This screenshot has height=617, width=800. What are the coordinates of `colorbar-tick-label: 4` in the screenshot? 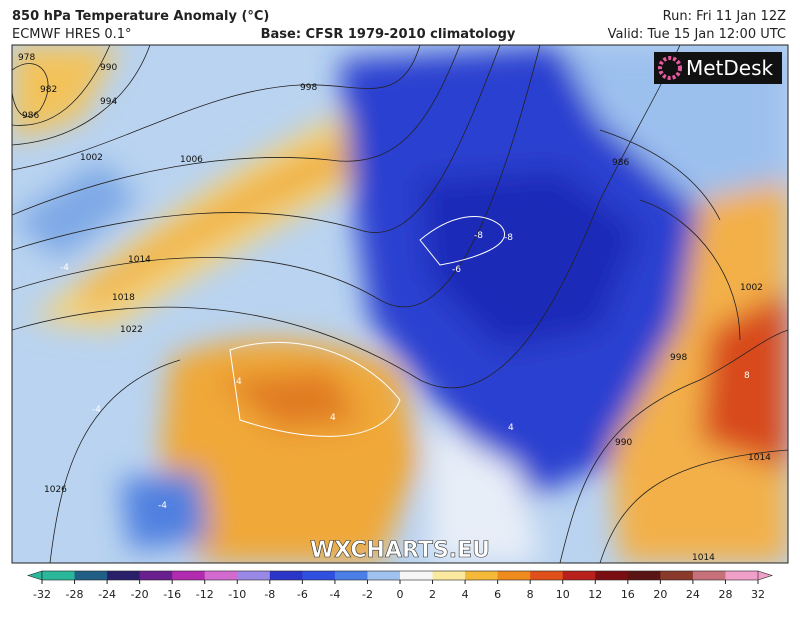 It's located at (465, 594).